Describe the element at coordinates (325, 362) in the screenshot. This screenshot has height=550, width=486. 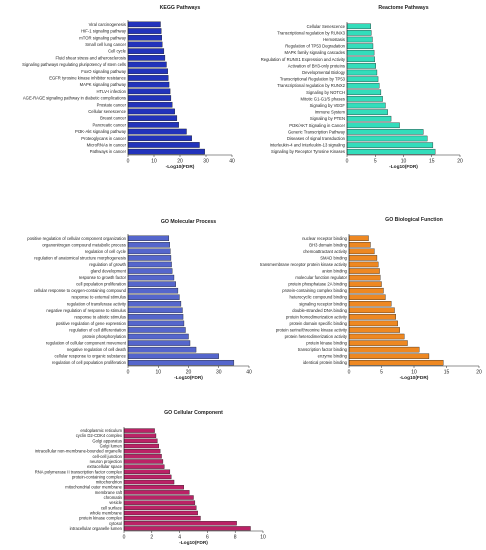
I see `category-label: identical protein binding` at that location.